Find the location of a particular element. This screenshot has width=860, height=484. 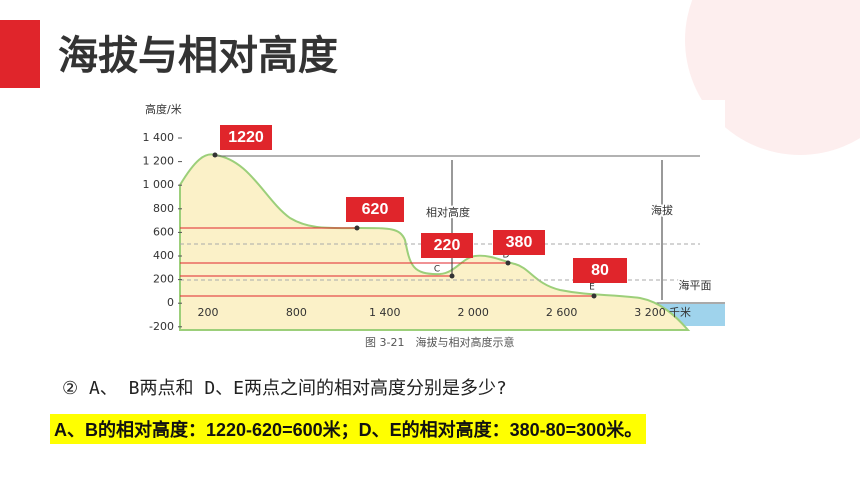

question: ② A、 B两点和 D、E两点之间的相对高度分别是多少? is located at coordinates (284, 388).